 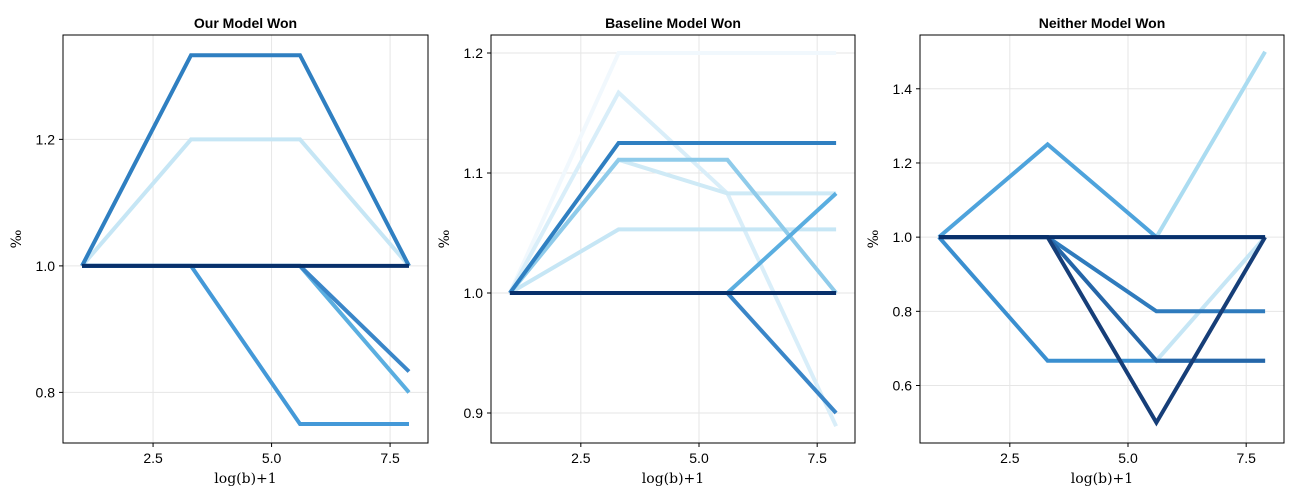 I want to click on chart-title: Neither Model Won, so click(x=1102, y=23).